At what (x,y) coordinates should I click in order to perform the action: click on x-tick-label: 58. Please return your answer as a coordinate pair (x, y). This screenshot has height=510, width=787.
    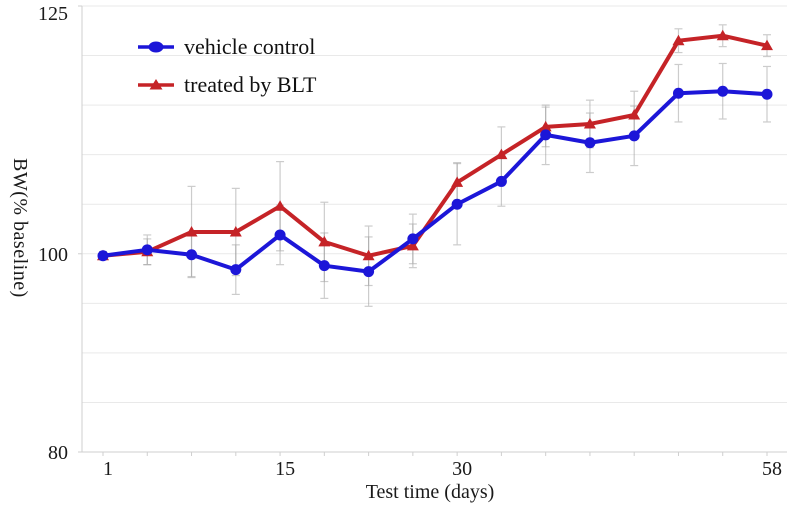
    Looking at the image, I should click on (772, 469).